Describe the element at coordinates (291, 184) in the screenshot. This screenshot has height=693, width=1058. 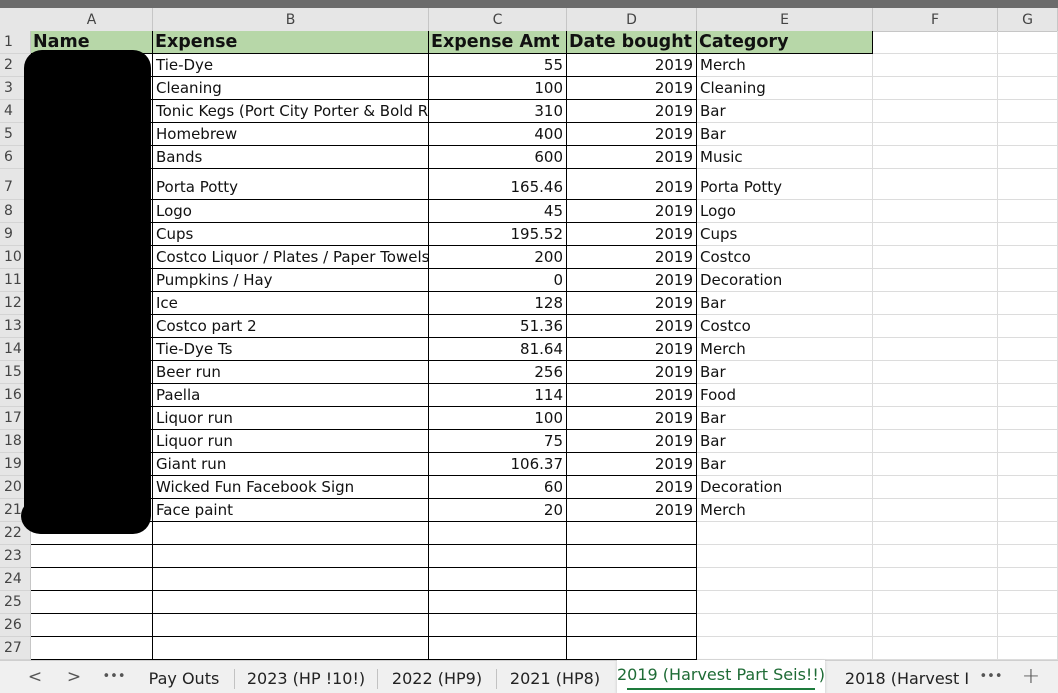
I see `cell-expense: Porta Potty` at that location.